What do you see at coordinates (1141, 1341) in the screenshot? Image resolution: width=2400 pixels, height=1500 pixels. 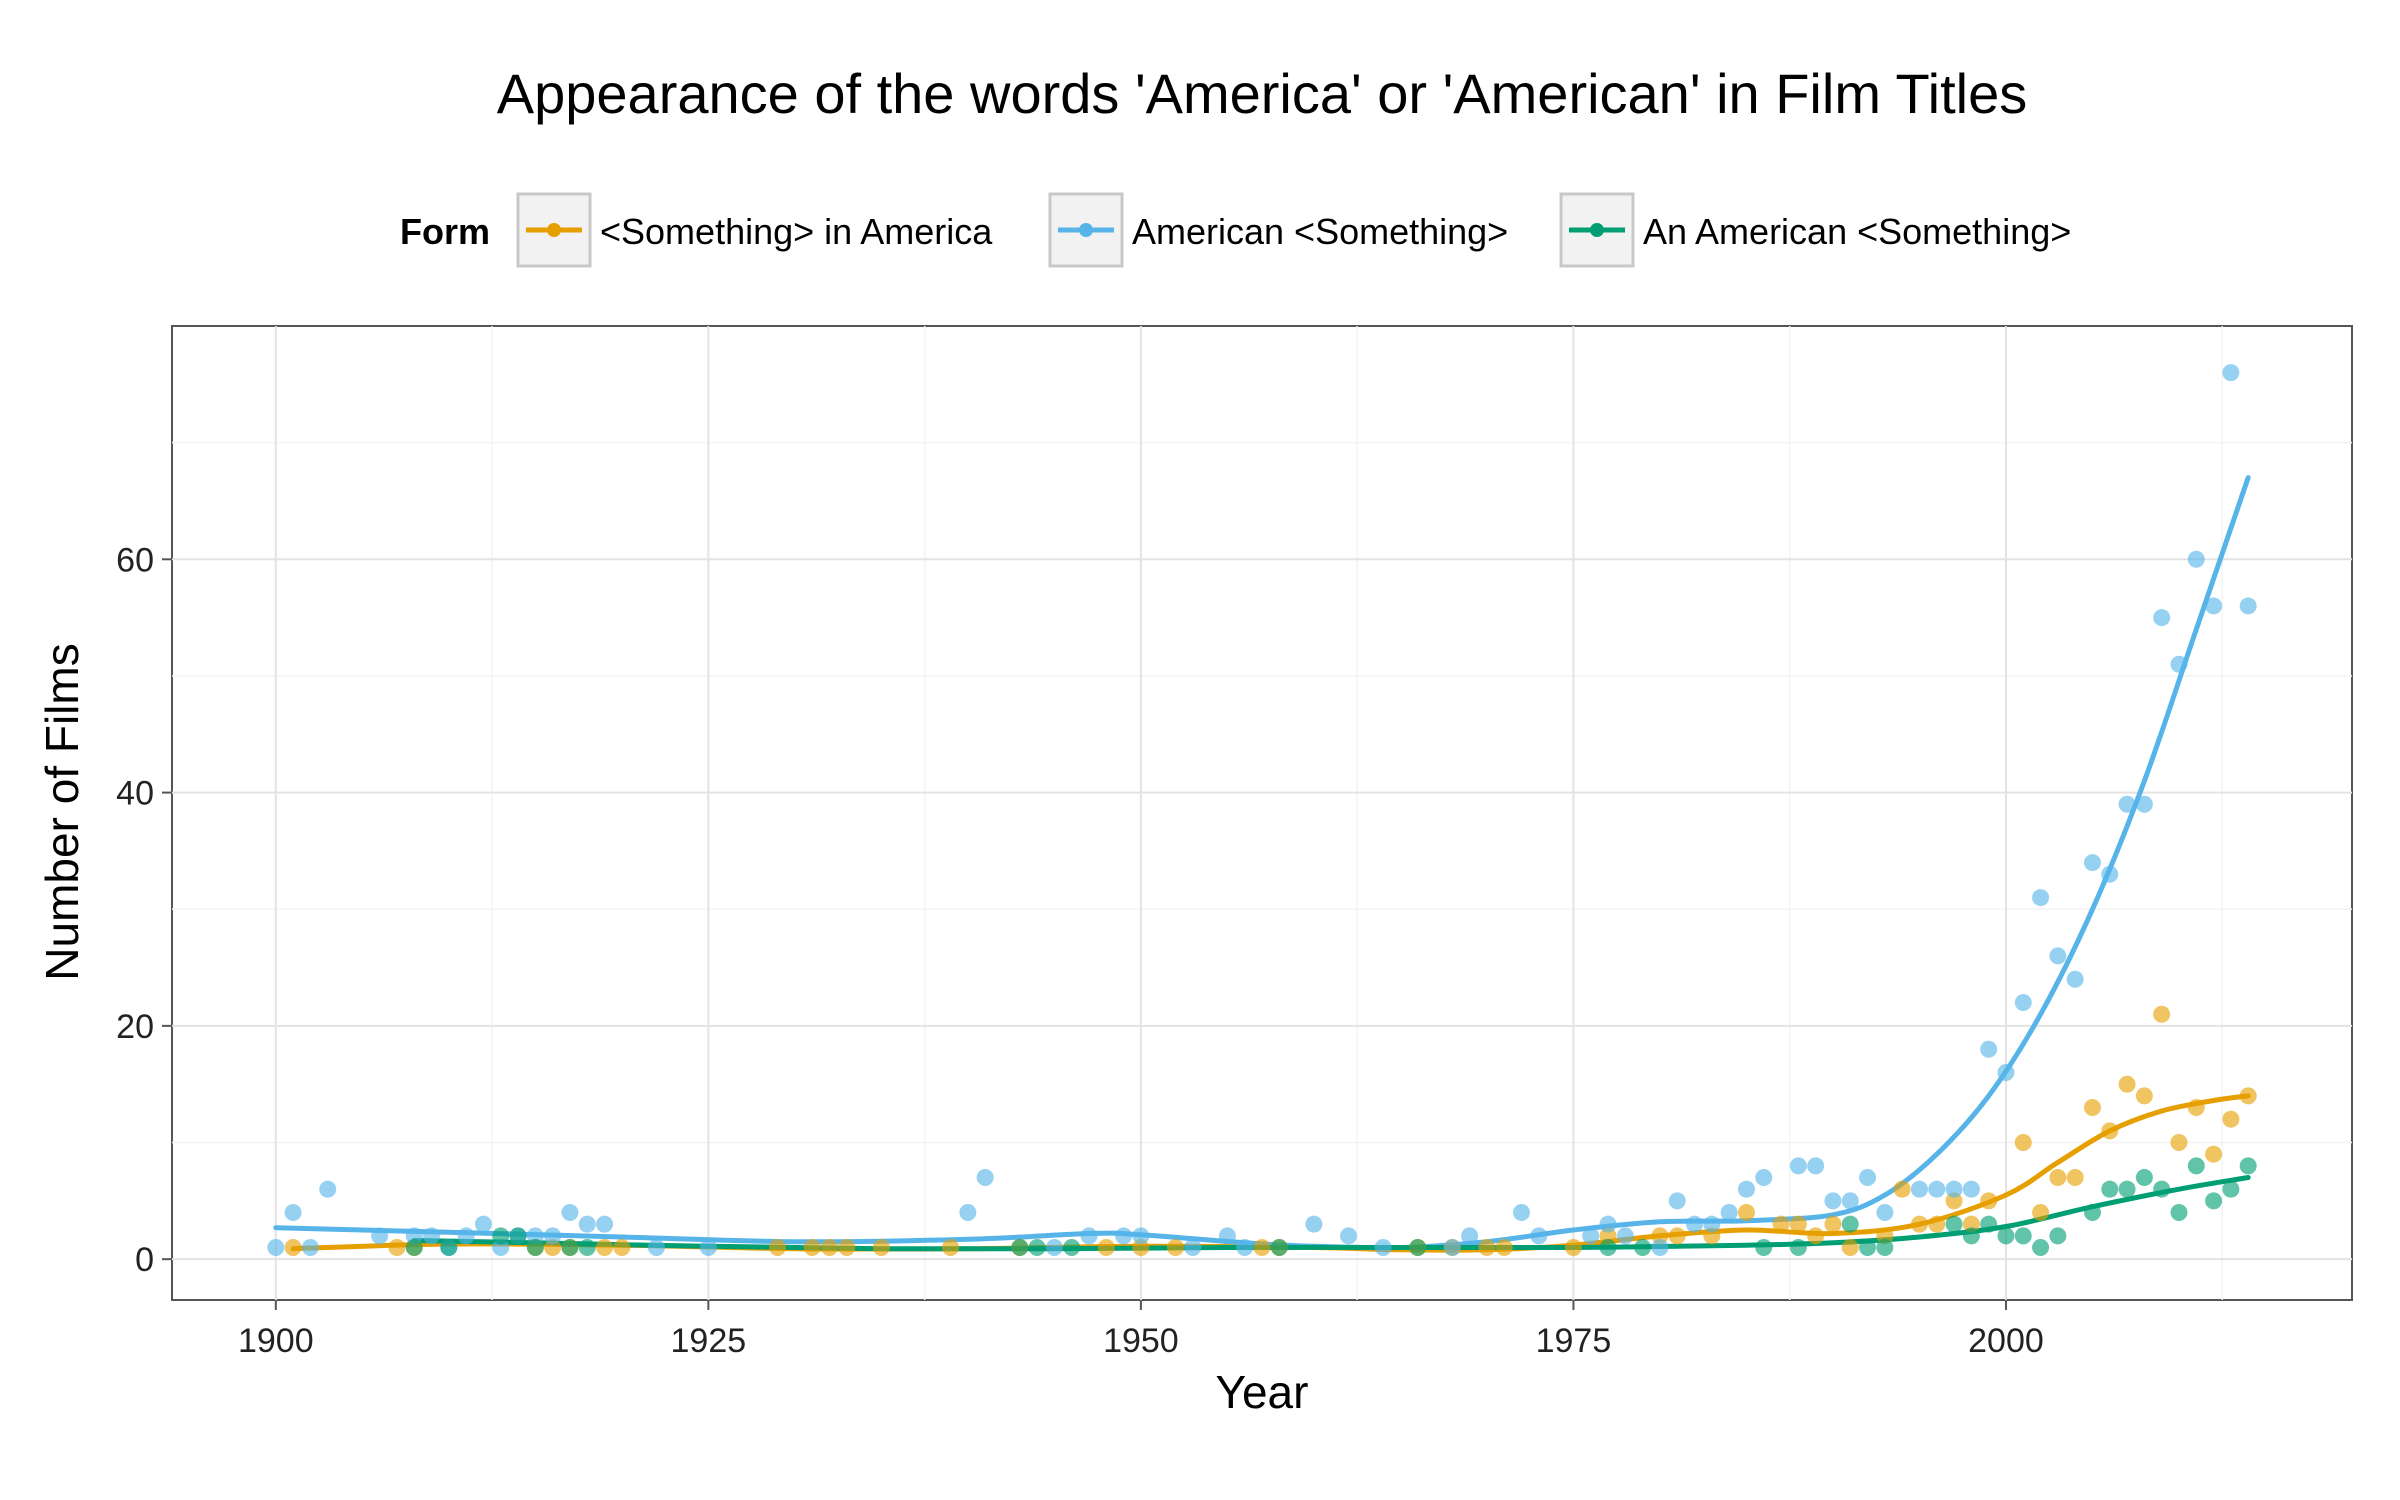 I see `x-tick-label: 1950` at bounding box center [1141, 1341].